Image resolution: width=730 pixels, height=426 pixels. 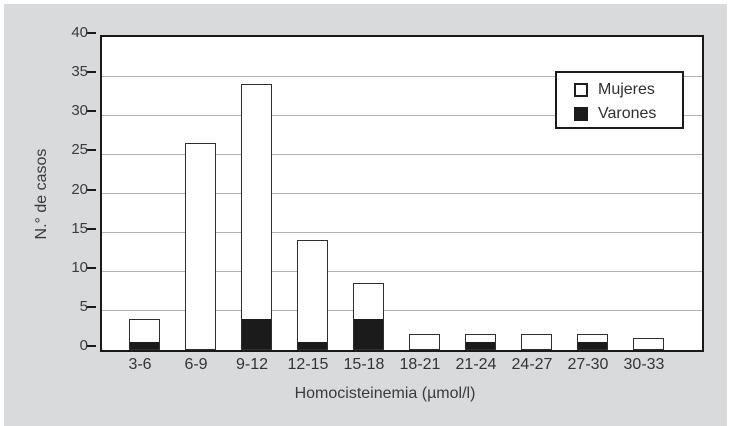 What do you see at coordinates (581, 114) in the screenshot?
I see `varones-swatch-icon` at bounding box center [581, 114].